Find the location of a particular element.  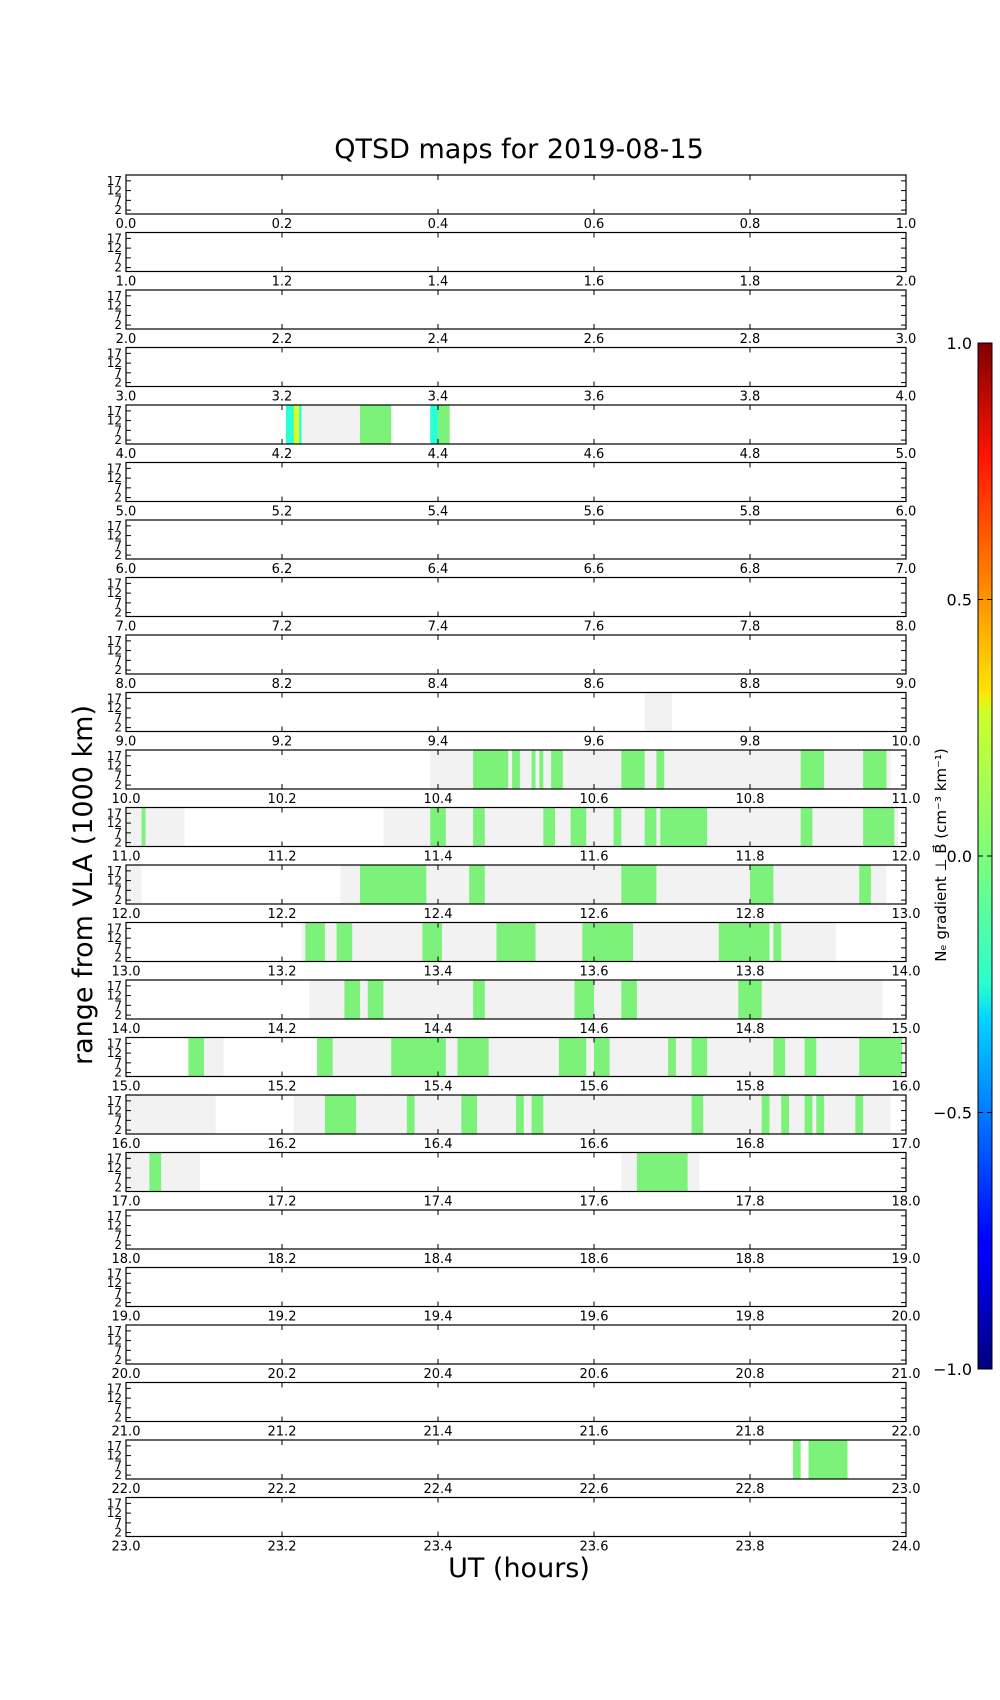

x-tick-label: 14.2 is located at coordinates (282, 1029).